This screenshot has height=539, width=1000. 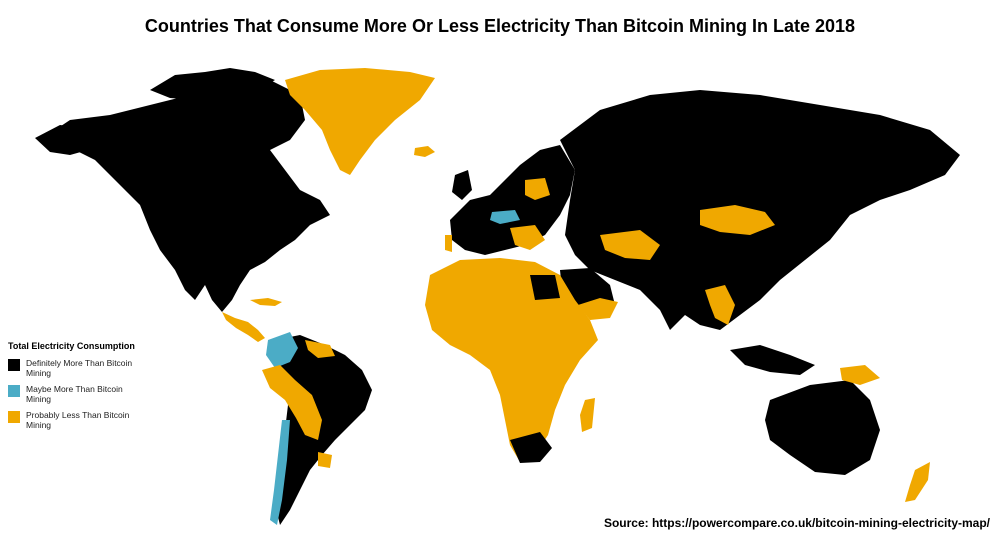 I want to click on legend-label-maybe: Maybe More Than Bitcoin Mining, so click(x=74, y=394).